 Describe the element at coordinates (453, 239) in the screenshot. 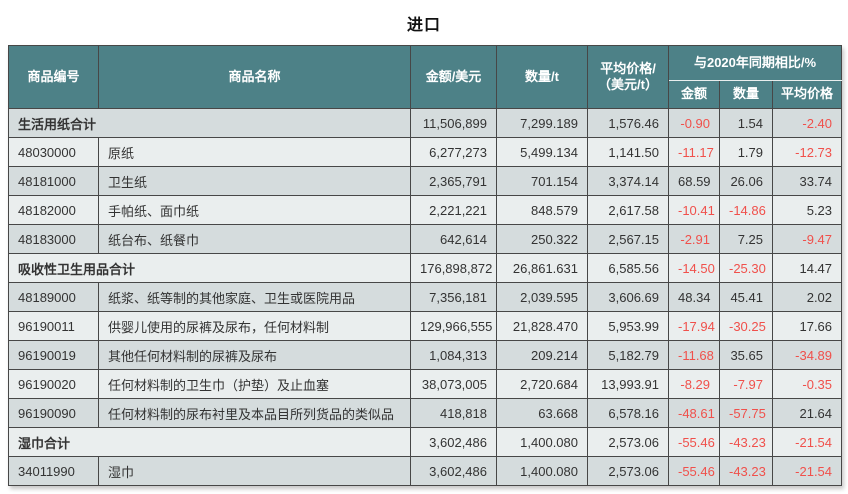

I see `amount-cell: 642,614` at that location.